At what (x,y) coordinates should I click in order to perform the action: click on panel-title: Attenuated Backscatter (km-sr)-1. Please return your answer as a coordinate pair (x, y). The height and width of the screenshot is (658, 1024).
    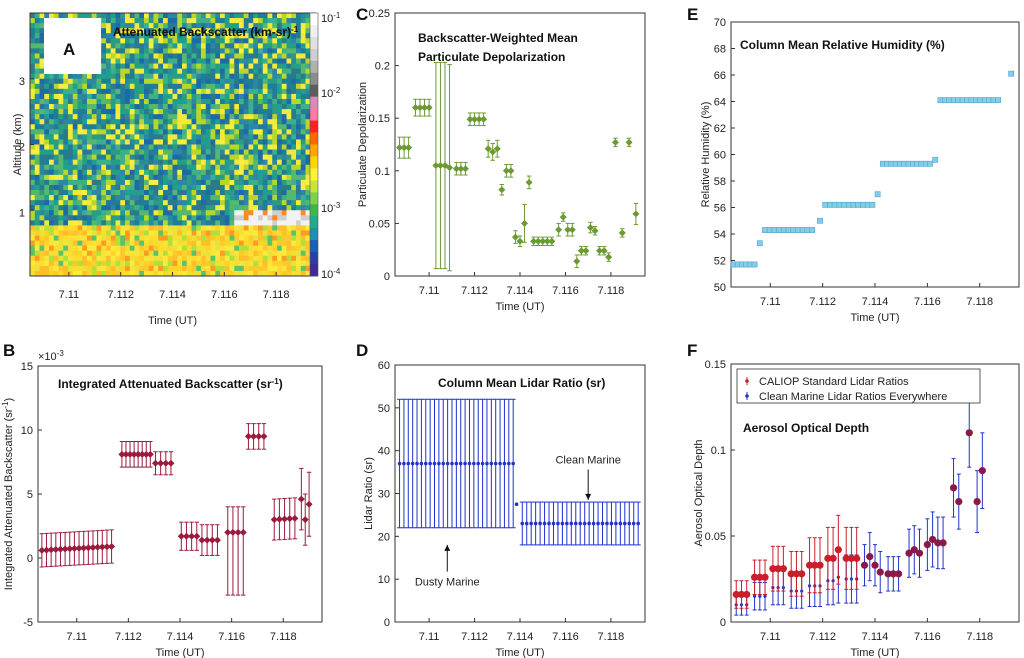
    Looking at the image, I should click on (206, 32).